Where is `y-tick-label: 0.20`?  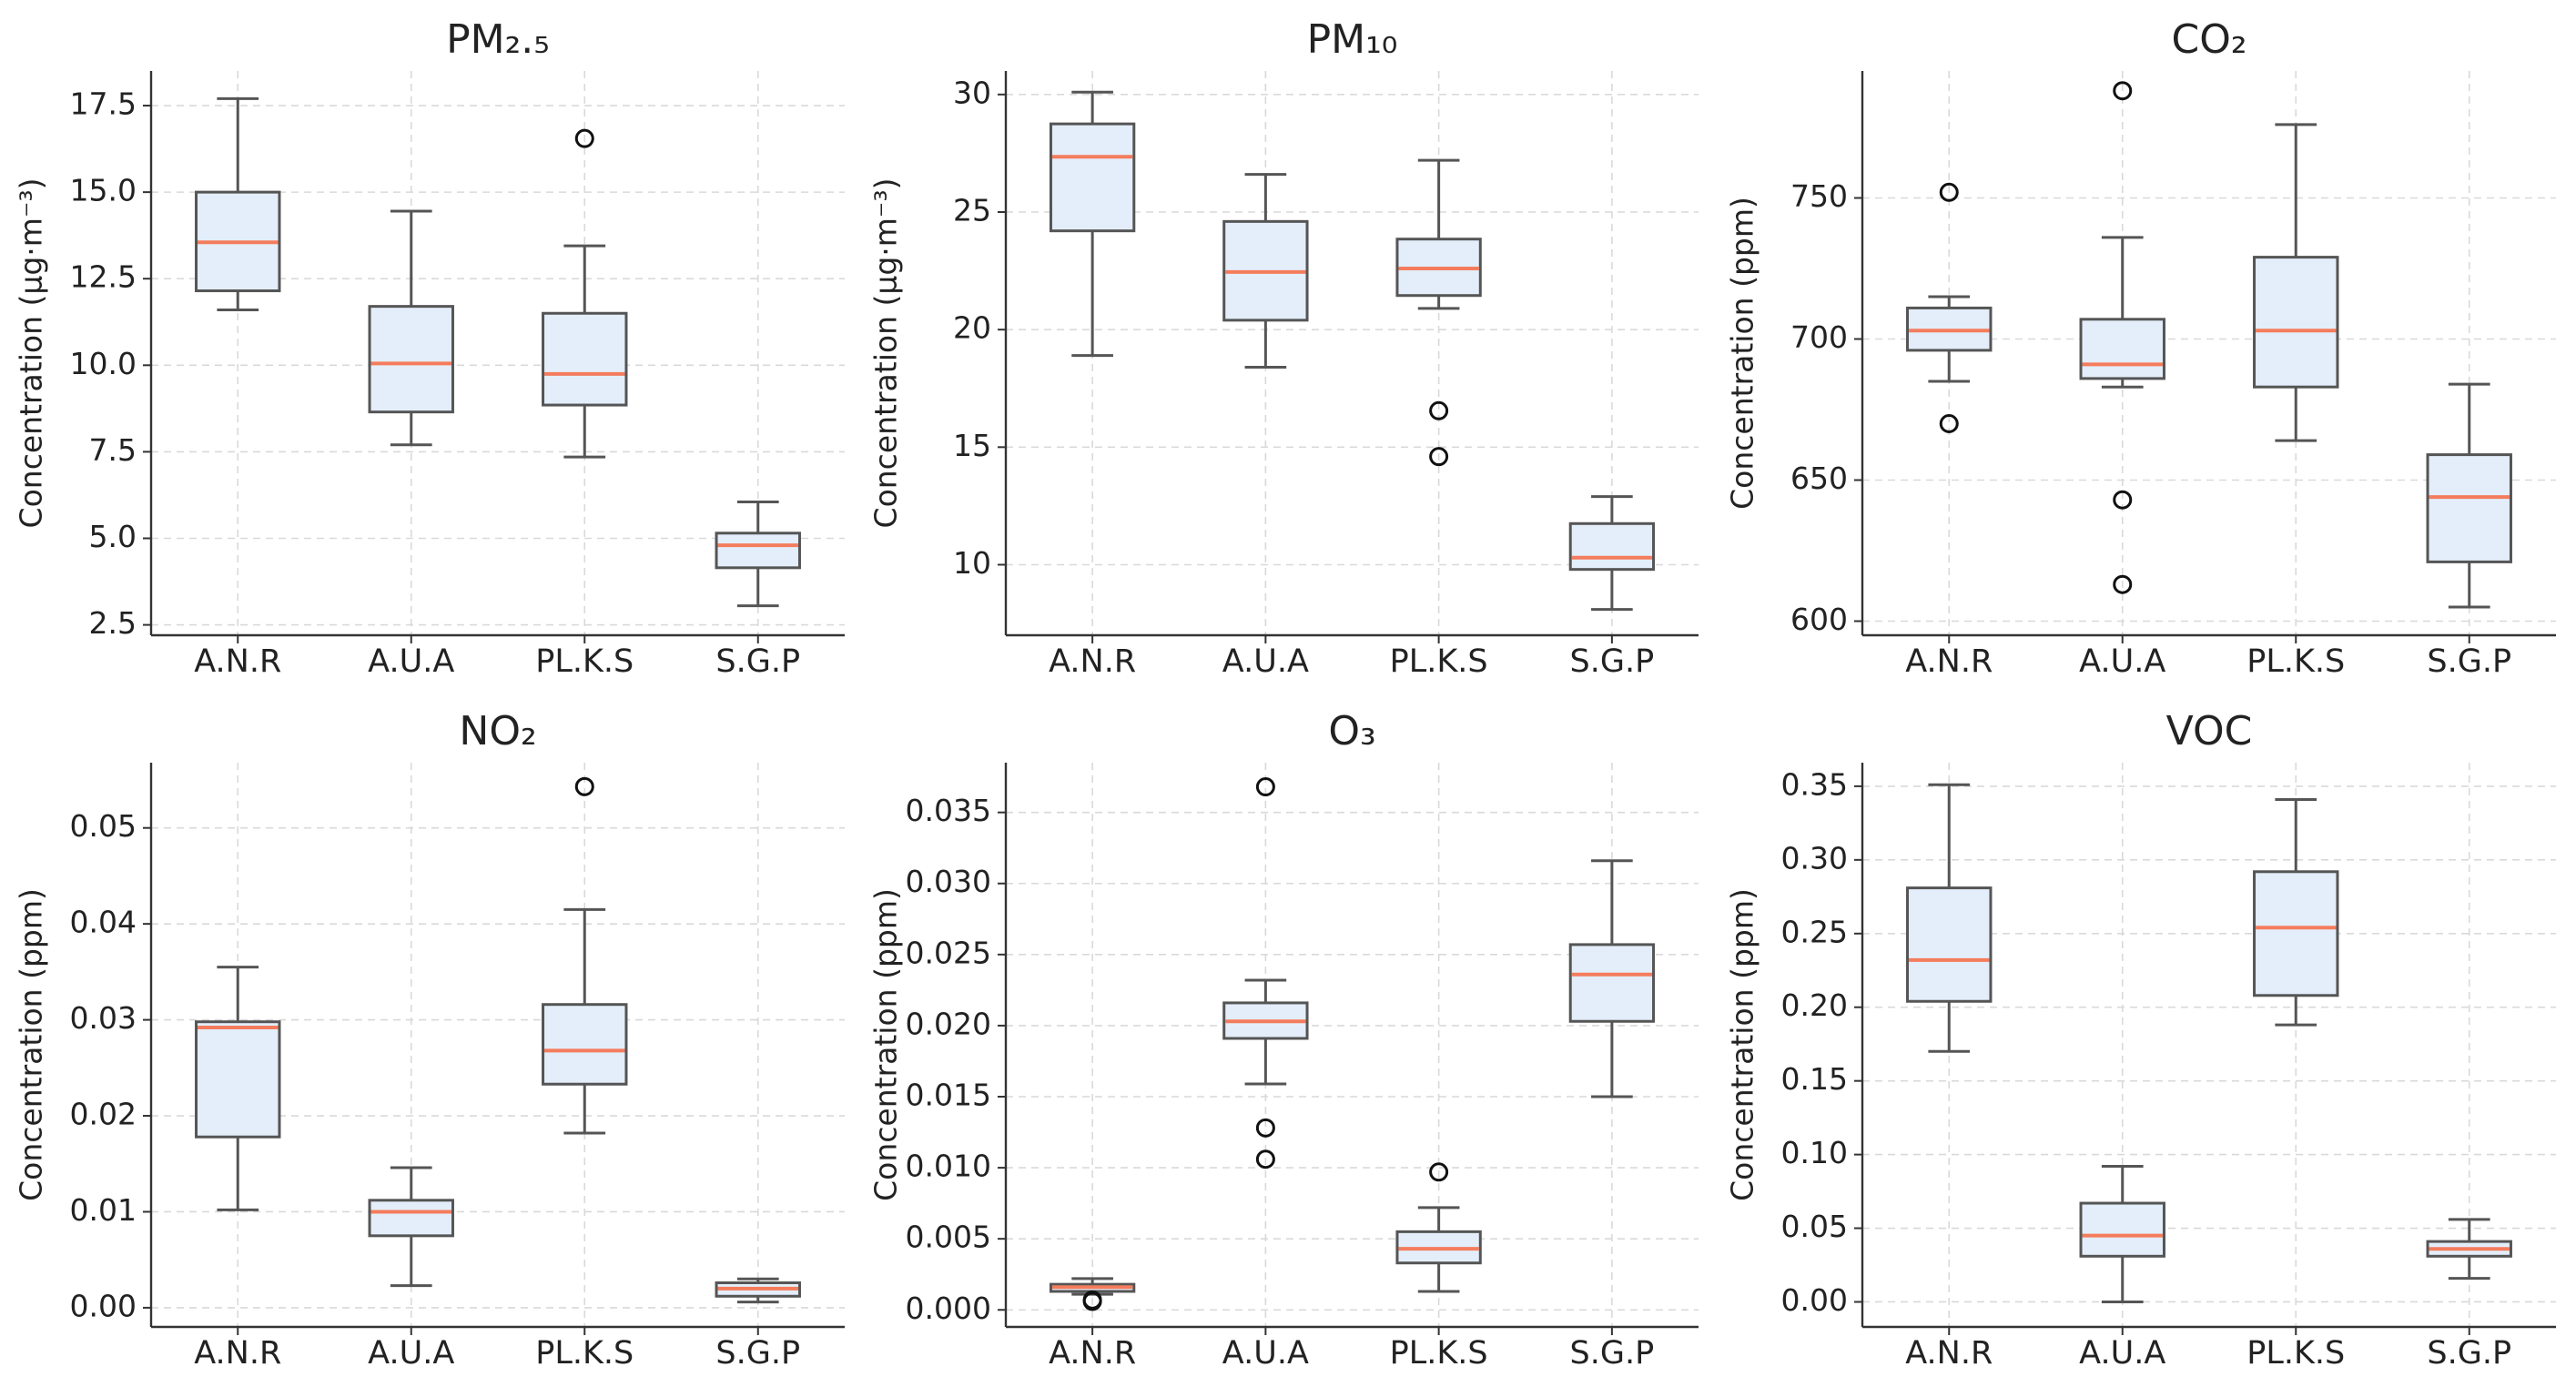 y-tick-label: 0.20 is located at coordinates (1814, 1005).